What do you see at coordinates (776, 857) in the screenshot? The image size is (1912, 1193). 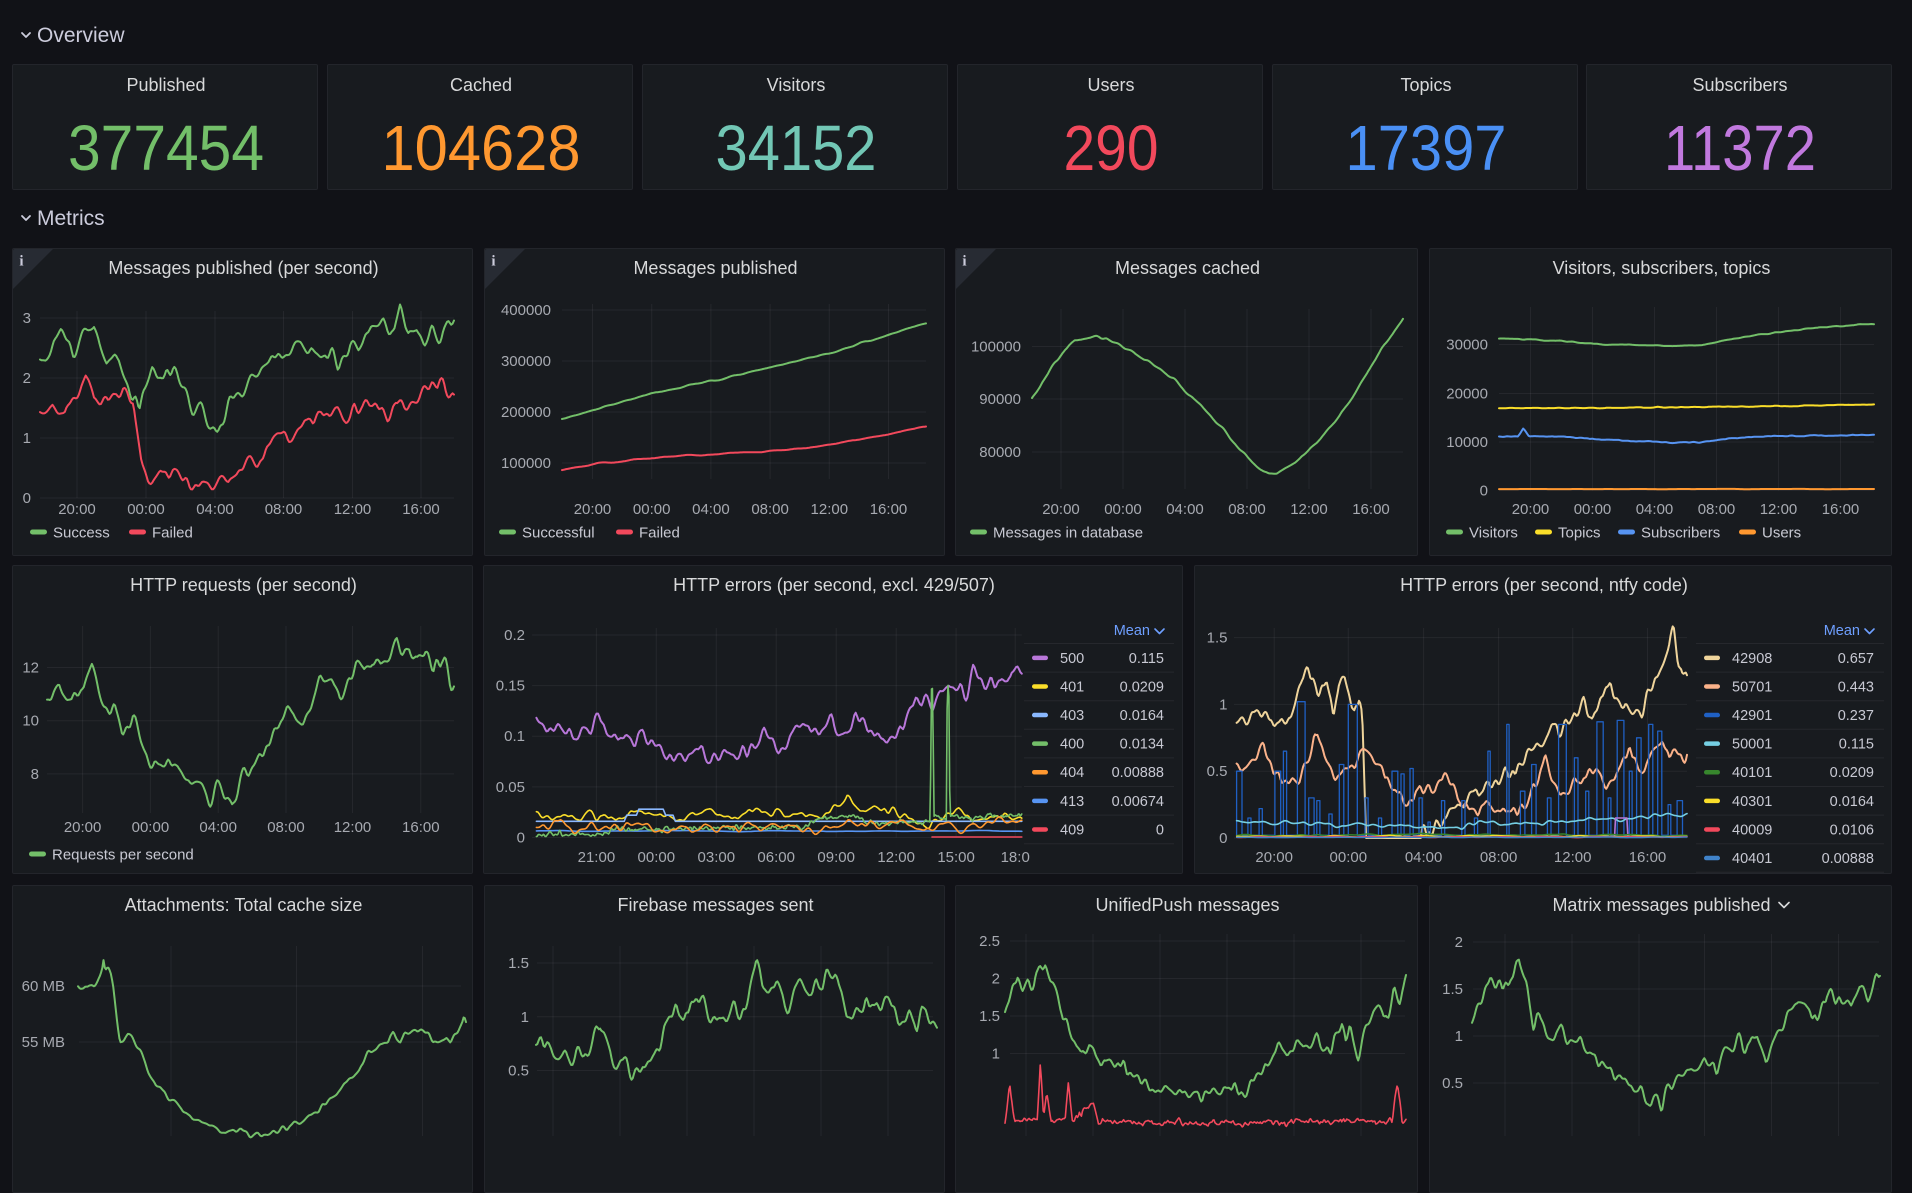 I see `svg-text: 06:00` at bounding box center [776, 857].